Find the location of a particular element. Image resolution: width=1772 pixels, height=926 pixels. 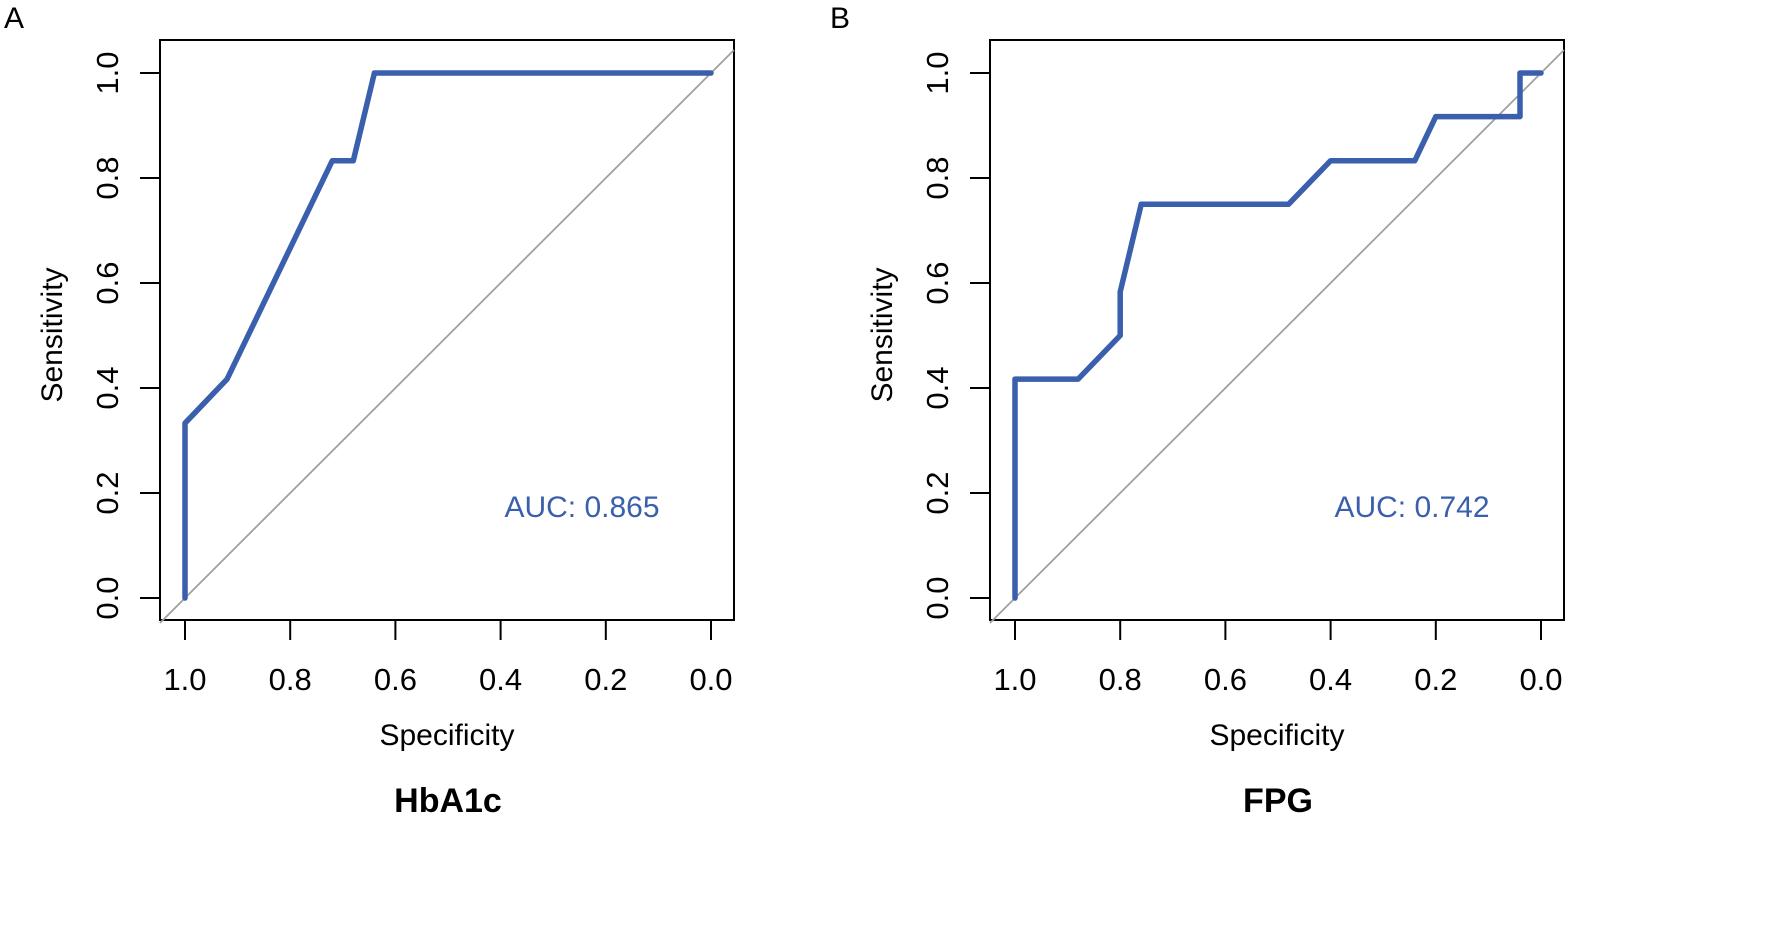

auc-annotation: AUC: 0.865 is located at coordinates (581, 507).